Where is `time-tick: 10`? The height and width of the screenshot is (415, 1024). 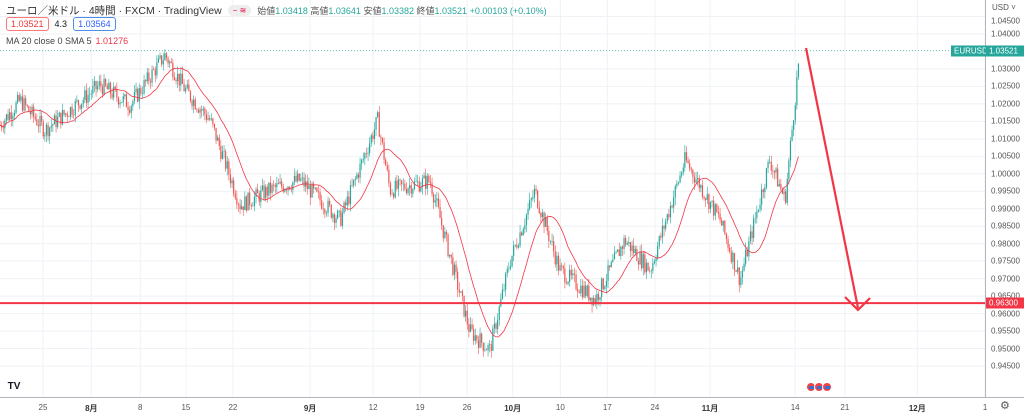
time-tick: 10 is located at coordinates (560, 407).